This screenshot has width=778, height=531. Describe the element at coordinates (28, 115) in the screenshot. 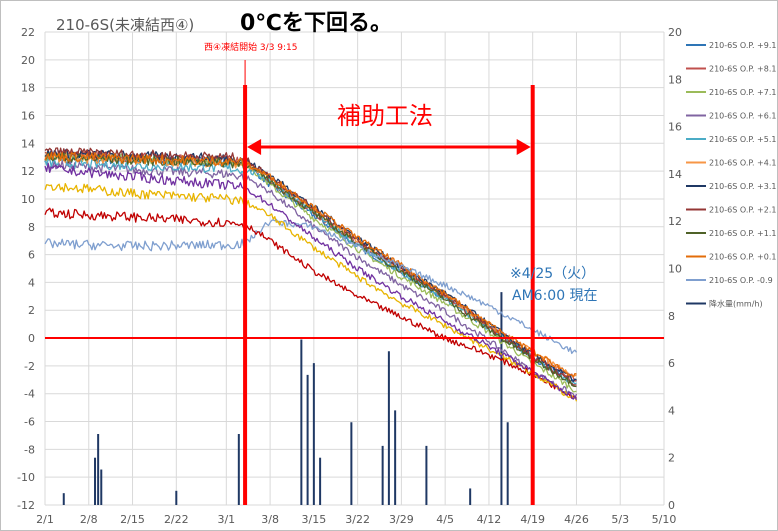

I see `y-left-tick-label: 16` at that location.